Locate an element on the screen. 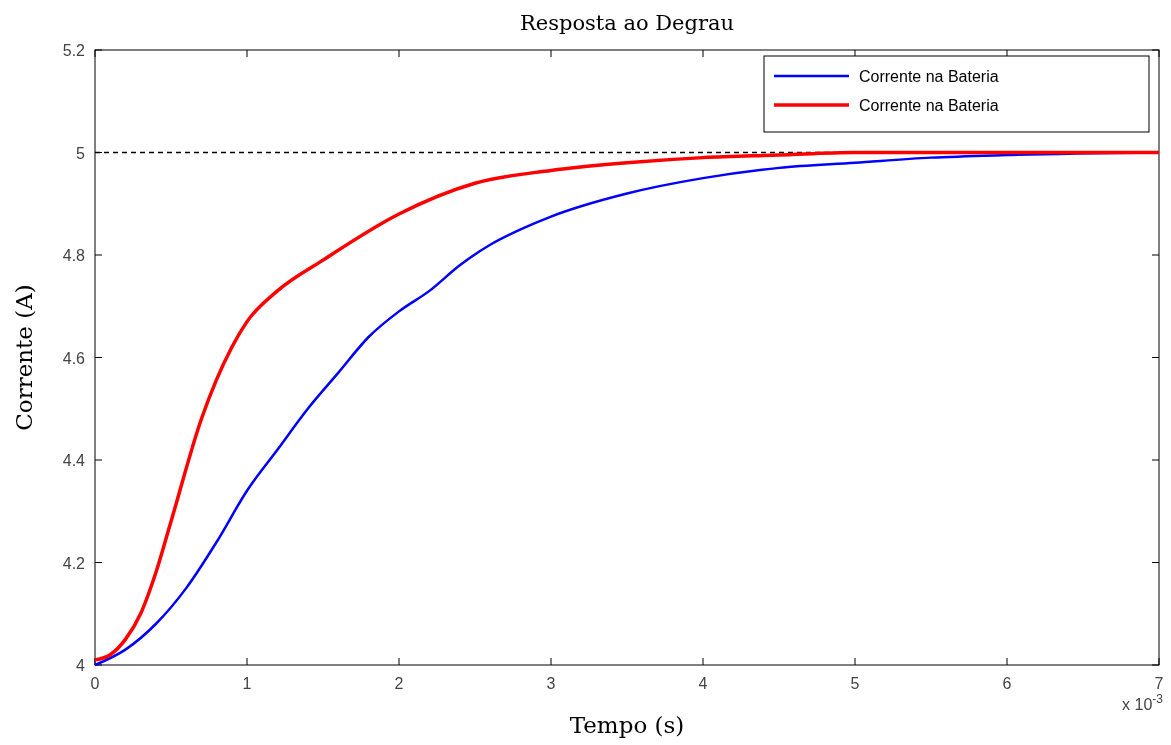  y-tick-label: 4 is located at coordinates (81, 665).